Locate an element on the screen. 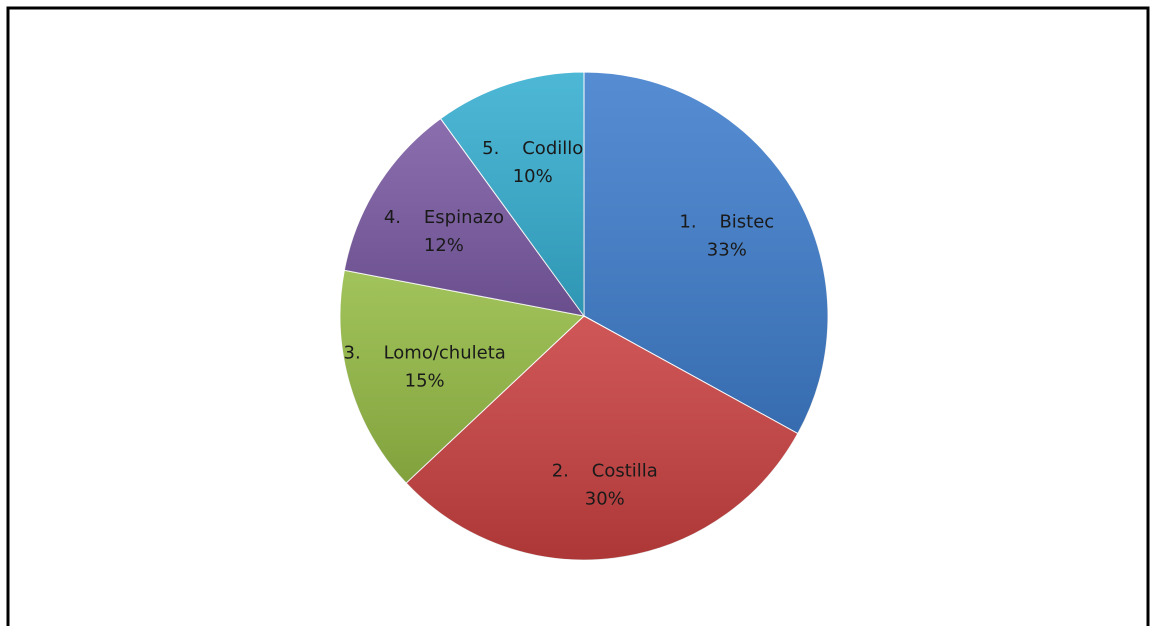 Image resolution: width=1154 pixels, height=626 pixels. slice-value-label: 30% is located at coordinates (605, 499).